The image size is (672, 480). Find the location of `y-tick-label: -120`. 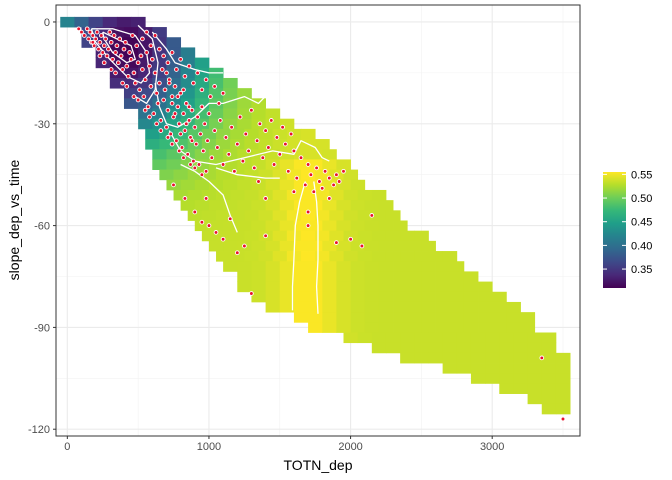

y-tick-label: -120 is located at coordinates (39, 430).